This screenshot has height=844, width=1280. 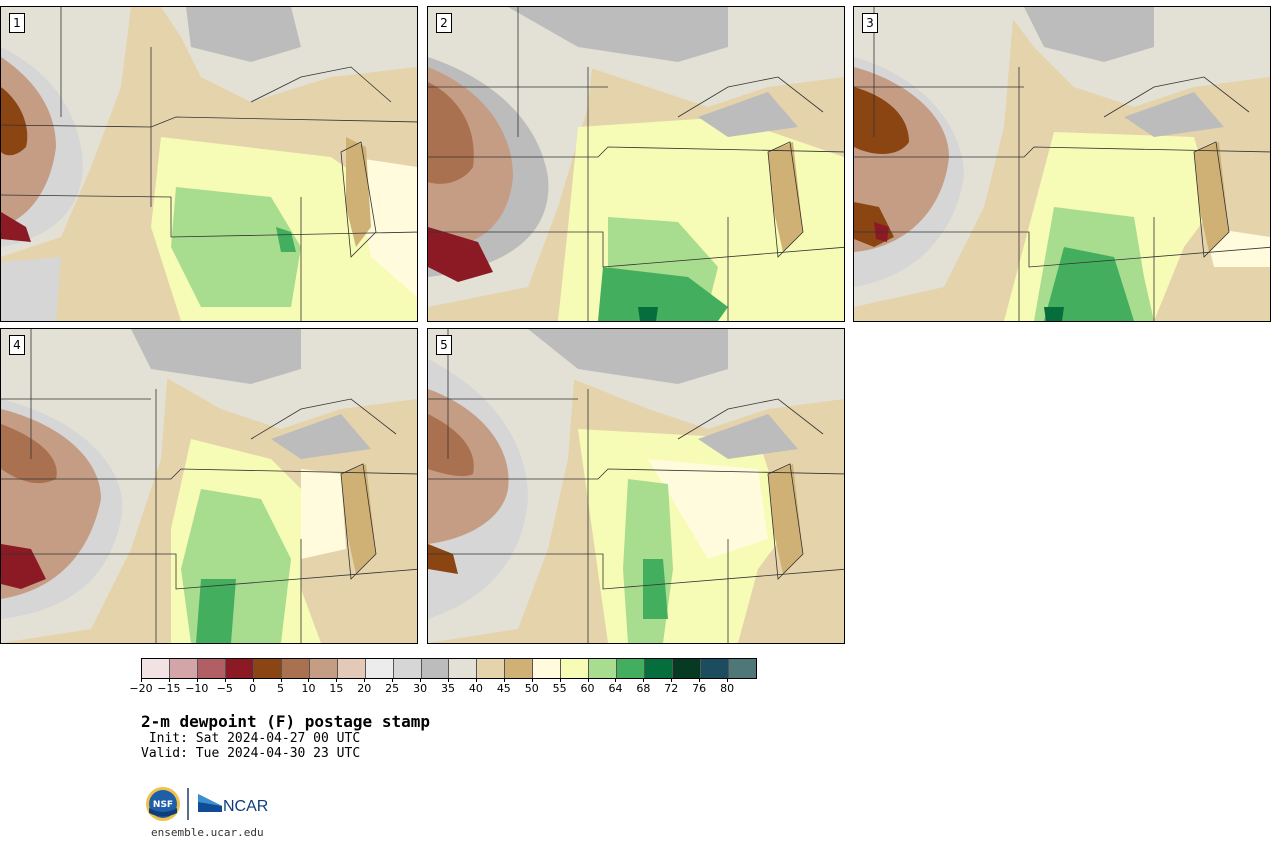 I want to click on colorbar-tick-label: 80, so click(x=727, y=688).